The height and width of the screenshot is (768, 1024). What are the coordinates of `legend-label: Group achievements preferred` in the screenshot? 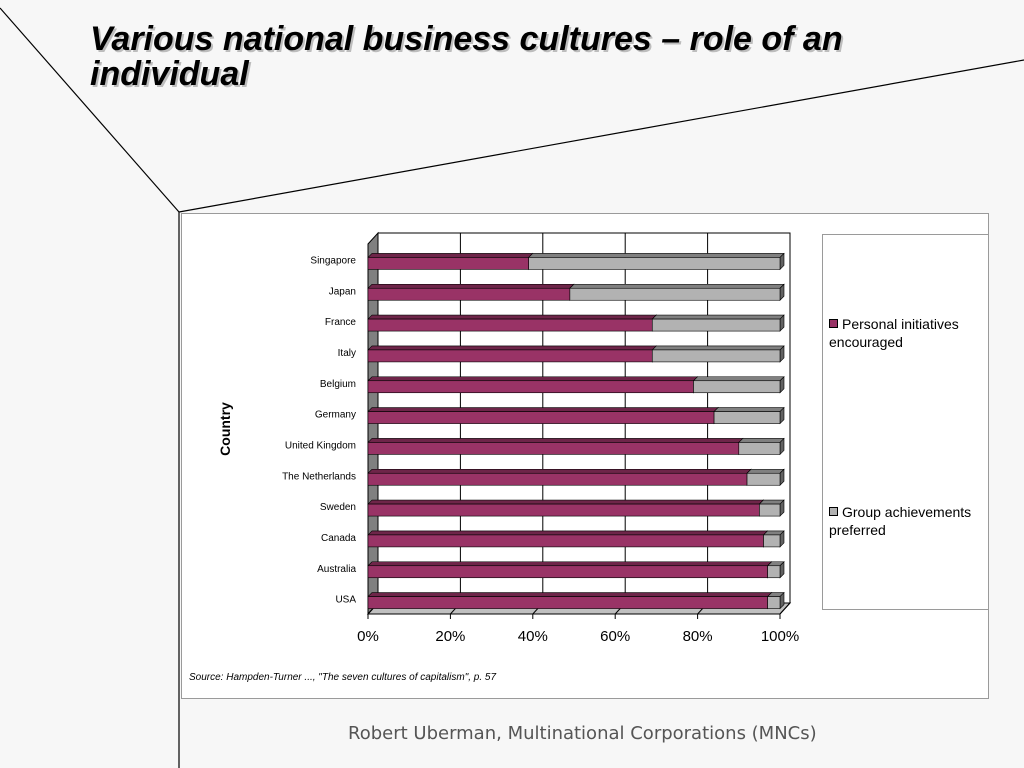 It's located at (900, 521).